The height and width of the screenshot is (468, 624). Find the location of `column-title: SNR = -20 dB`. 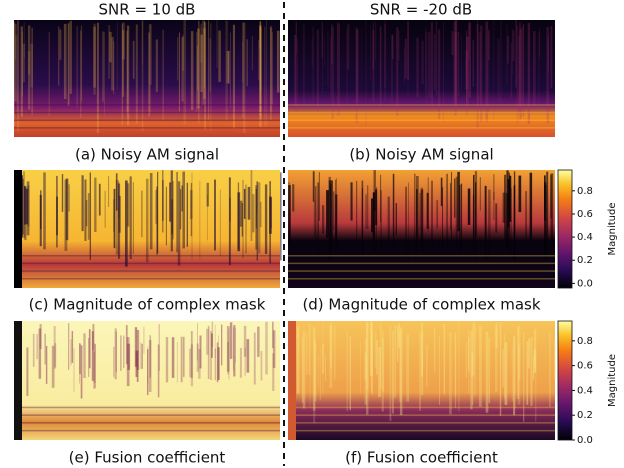

column-title: SNR = -20 dB is located at coordinates (421, 10).